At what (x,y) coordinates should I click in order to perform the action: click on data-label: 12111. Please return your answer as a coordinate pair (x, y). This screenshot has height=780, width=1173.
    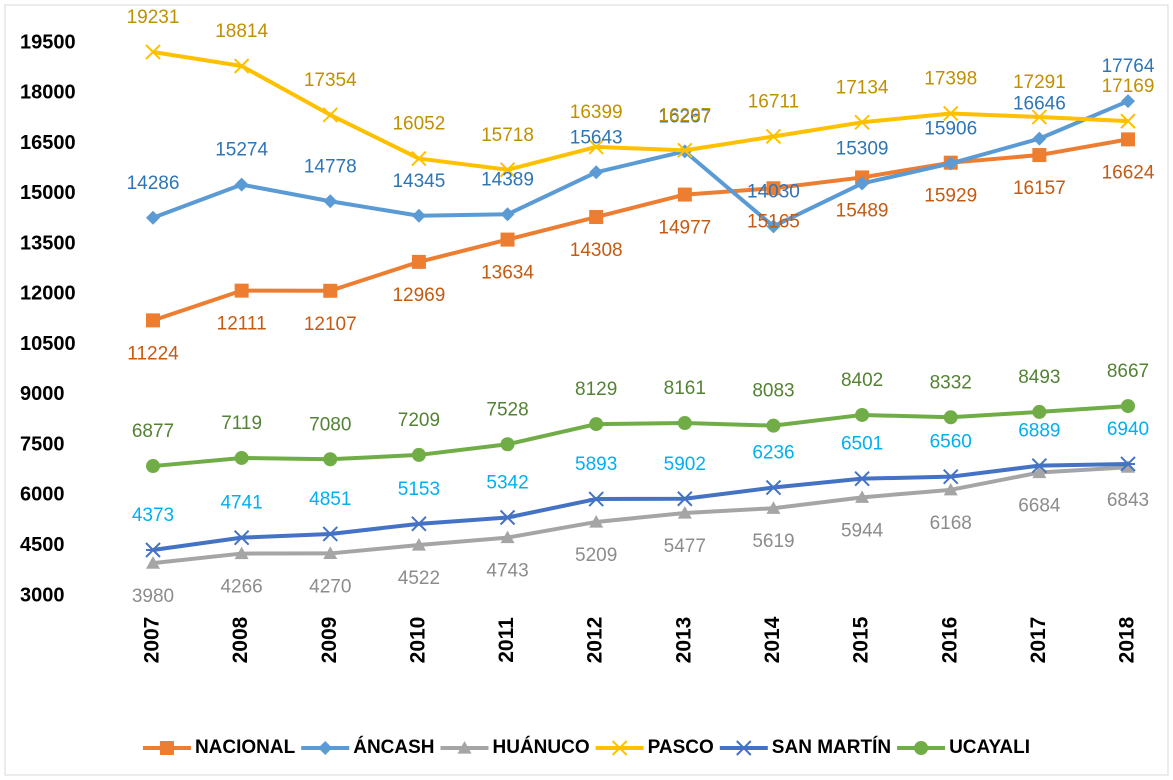
    Looking at the image, I should click on (242, 324).